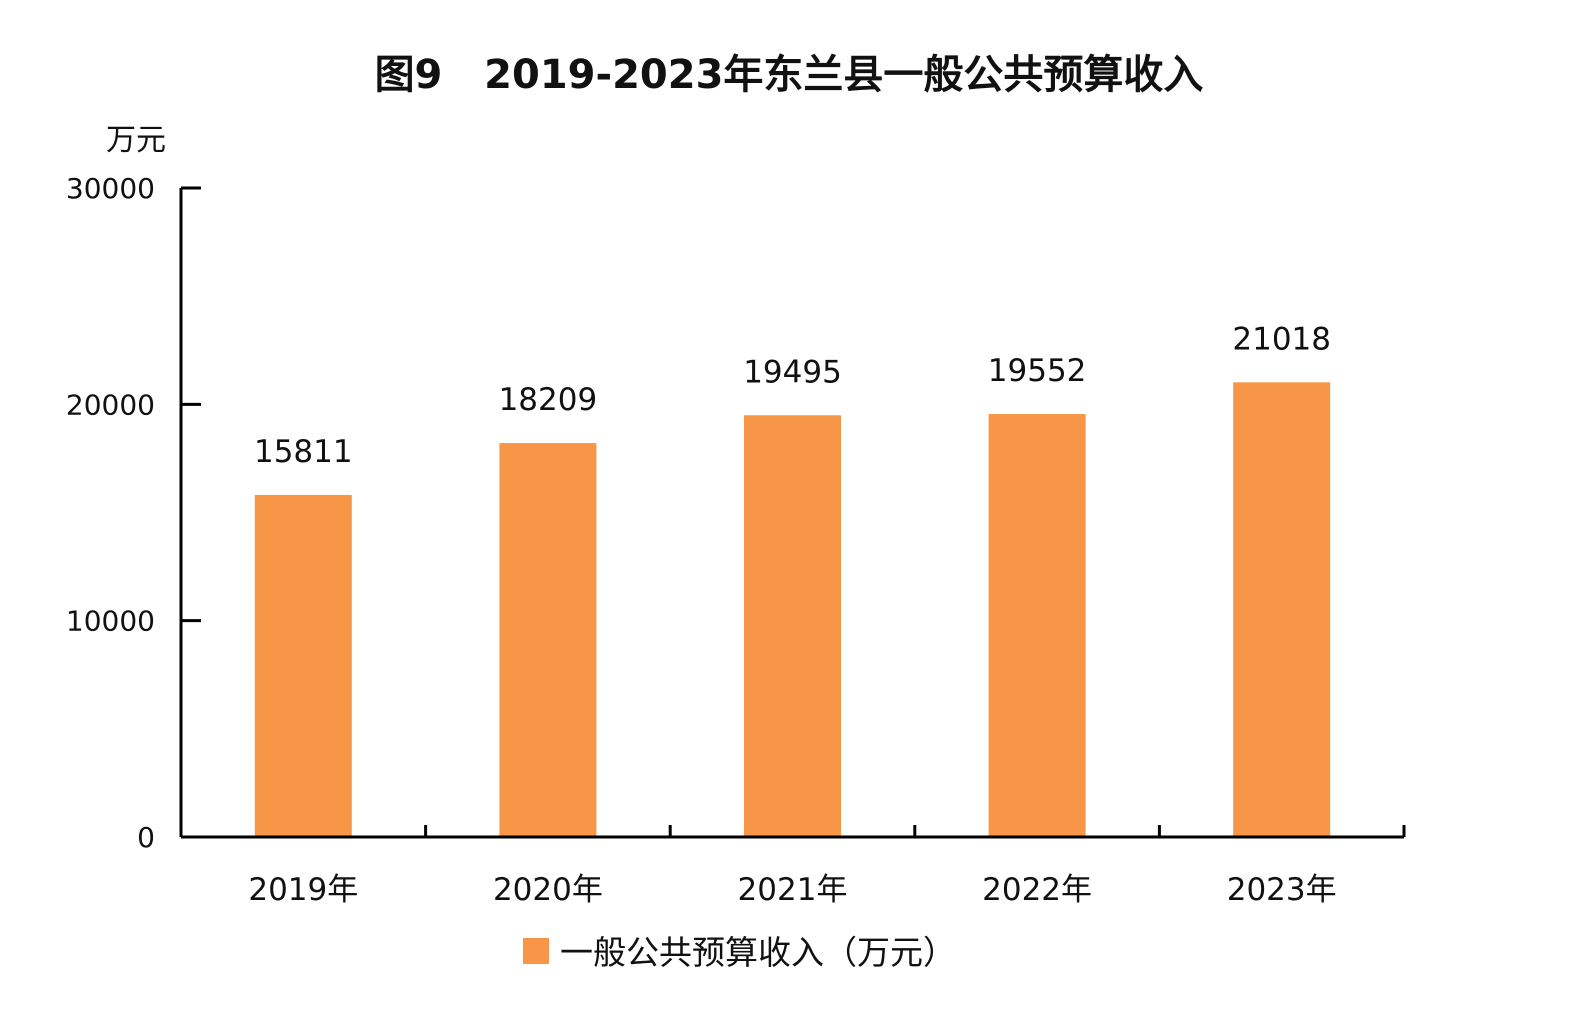  What do you see at coordinates (1037, 371) in the screenshot?
I see `data-label: 19552` at bounding box center [1037, 371].